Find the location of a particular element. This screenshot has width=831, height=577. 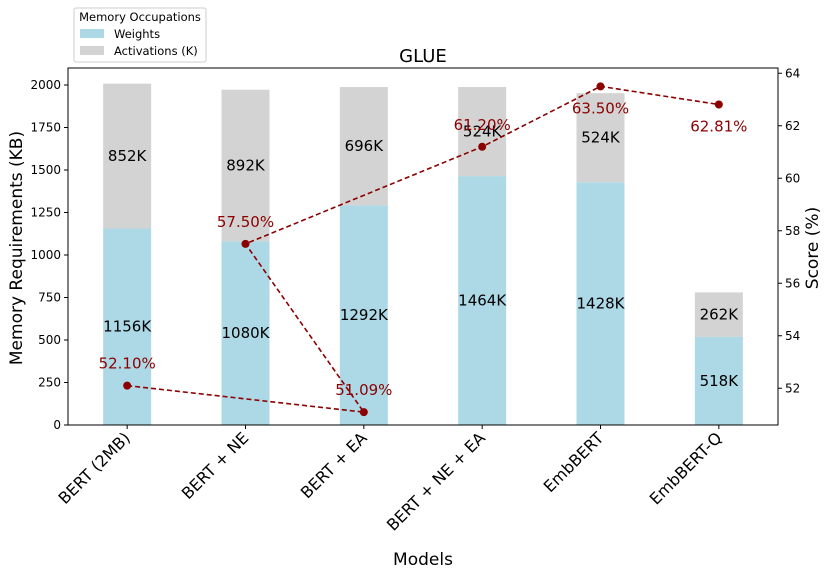

bar-label-activations: 262K is located at coordinates (720, 315).